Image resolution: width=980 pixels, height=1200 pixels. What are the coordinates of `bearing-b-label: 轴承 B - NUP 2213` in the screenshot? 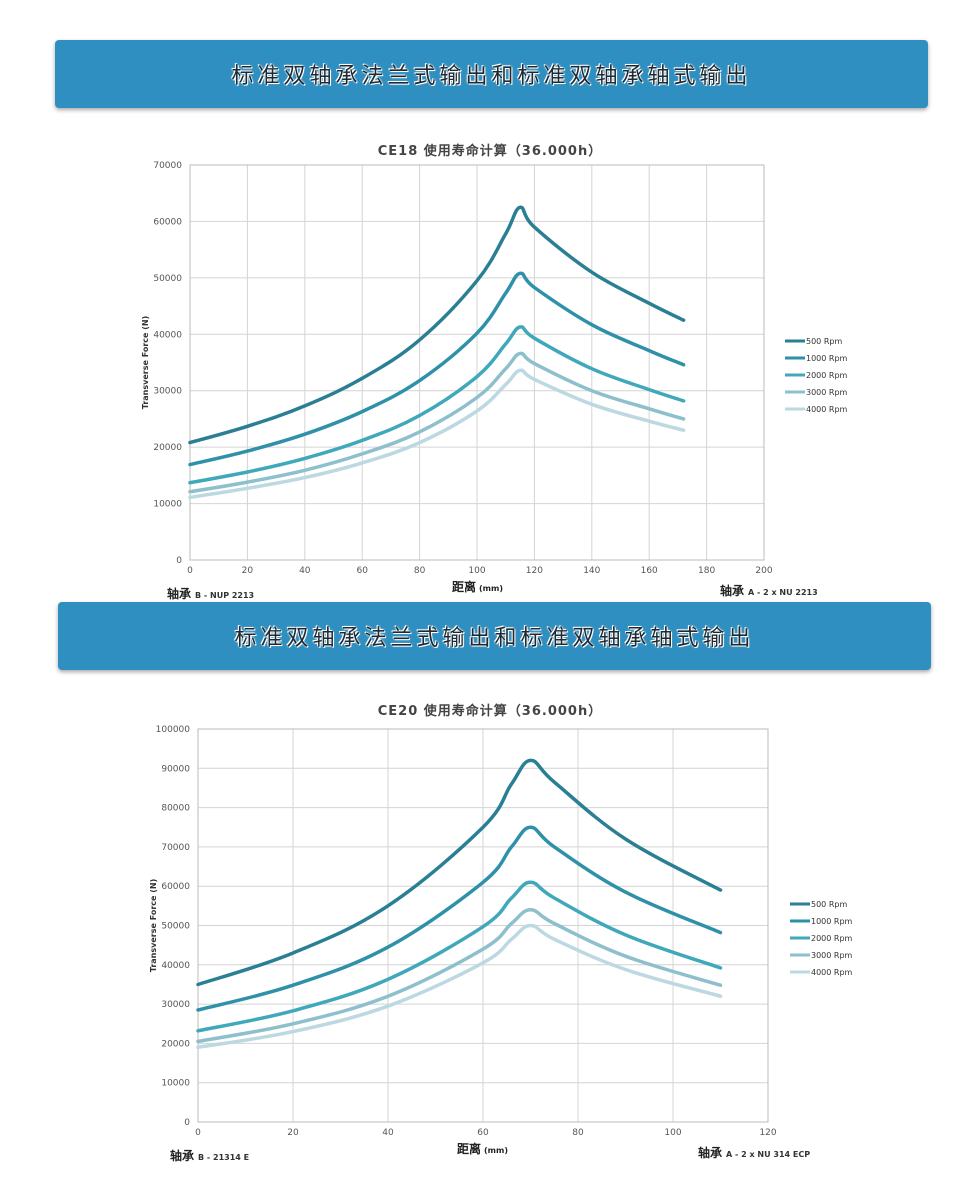 It's located at (210, 593).